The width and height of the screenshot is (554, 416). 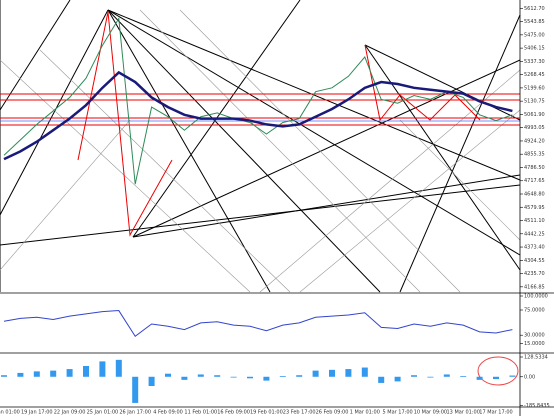 What do you see at coordinates (534, 221) in the screenshot?
I see `y-tick-label: 4511.10` at bounding box center [534, 221].